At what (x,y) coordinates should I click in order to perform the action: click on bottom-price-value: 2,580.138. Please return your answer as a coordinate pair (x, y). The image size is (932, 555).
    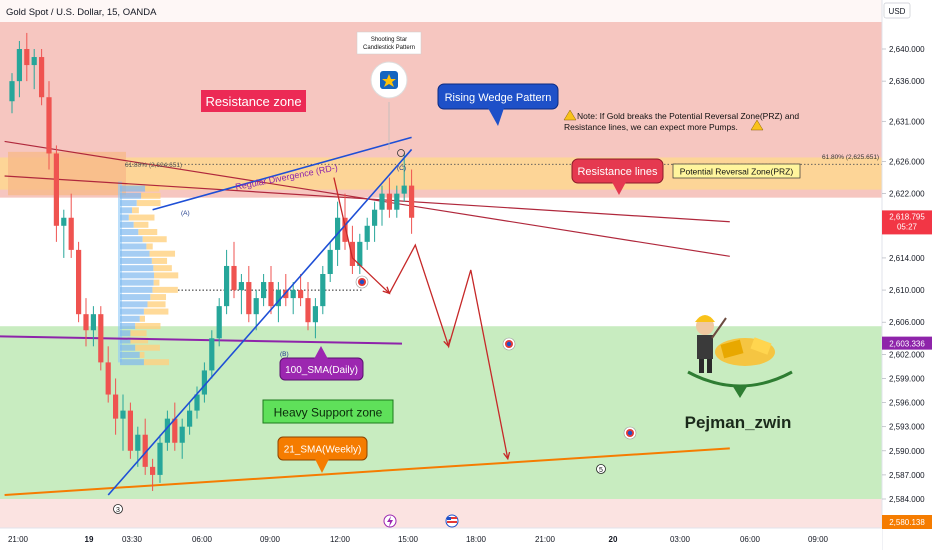
    Looking at the image, I should click on (907, 522).